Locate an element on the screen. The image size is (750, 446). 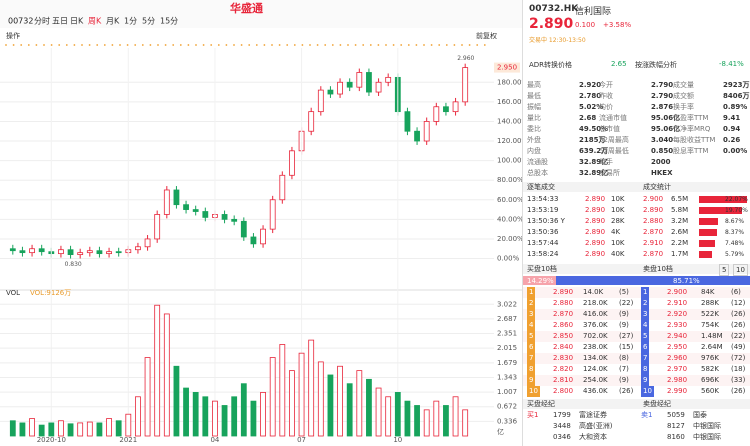
ask-level: 2 is located at coordinates (645, 303).